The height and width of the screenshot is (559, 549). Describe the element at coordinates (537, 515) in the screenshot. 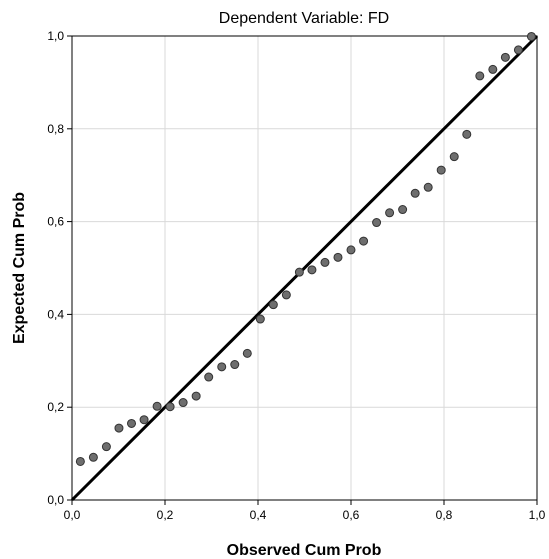

I see `x-tick-label: 1,0` at that location.